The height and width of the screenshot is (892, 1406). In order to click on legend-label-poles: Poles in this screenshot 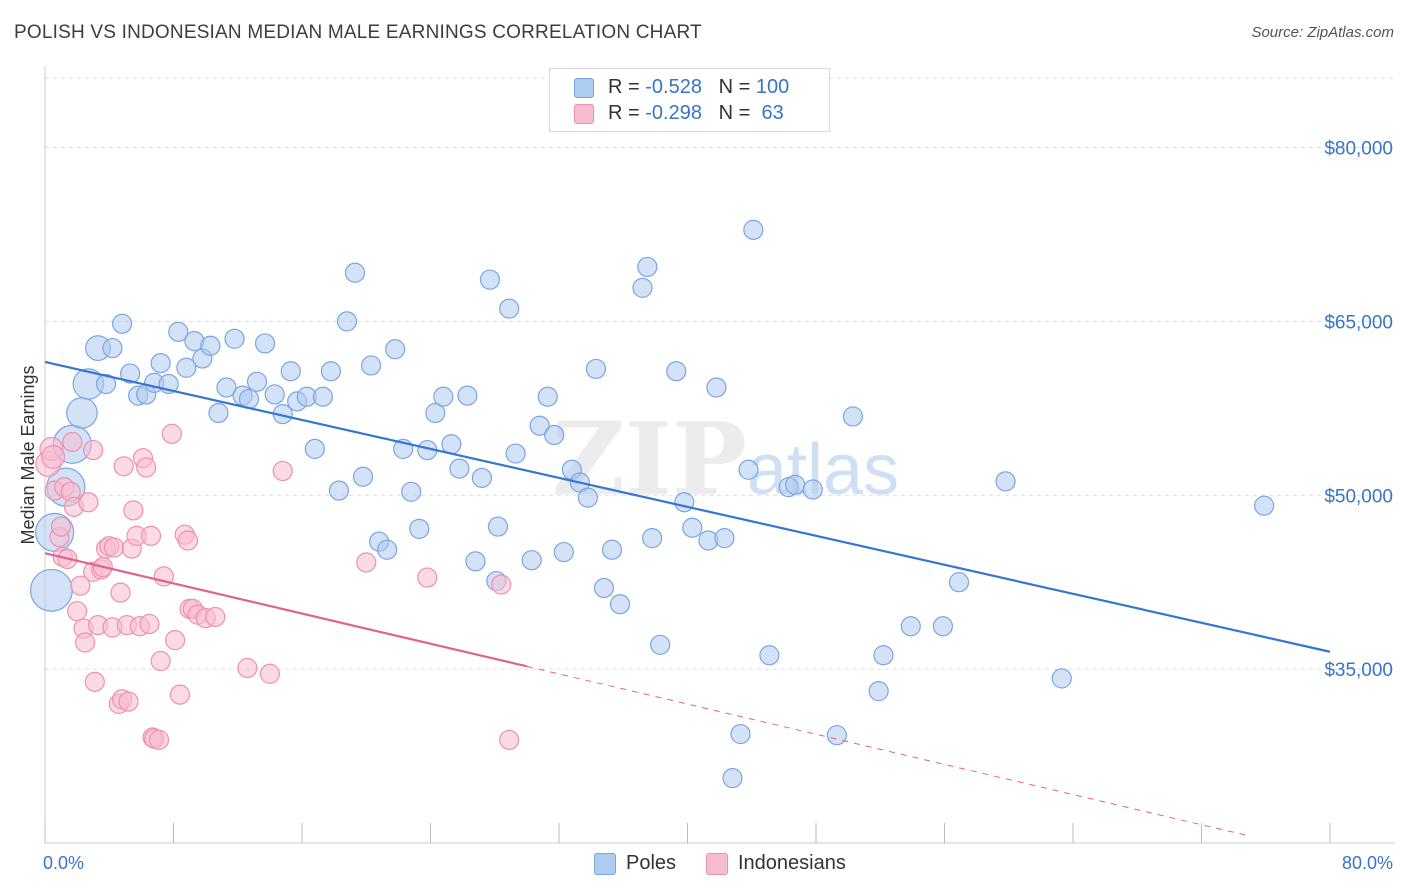, I will do `click(651, 863)`.